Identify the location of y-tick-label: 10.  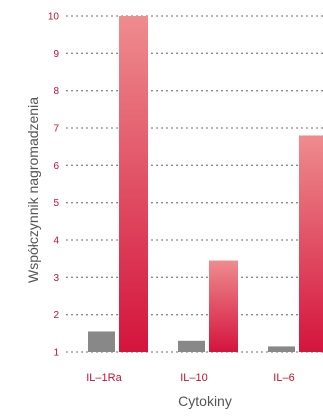
(54, 17).